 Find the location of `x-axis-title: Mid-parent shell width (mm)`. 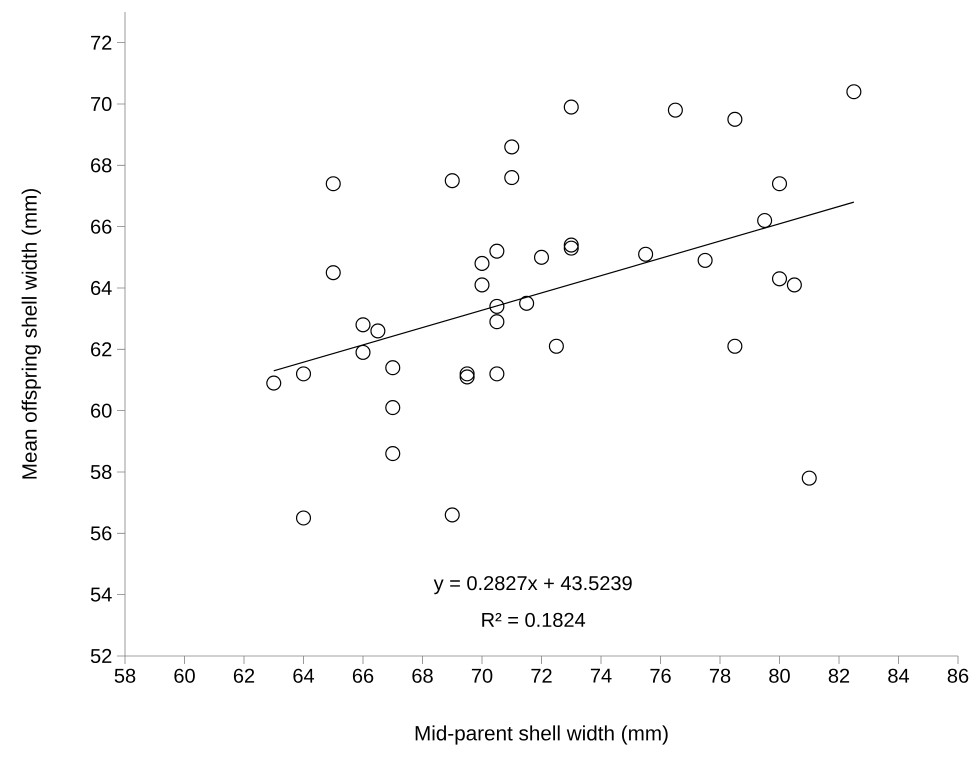

x-axis-title: Mid-parent shell width (mm) is located at coordinates (542, 735).